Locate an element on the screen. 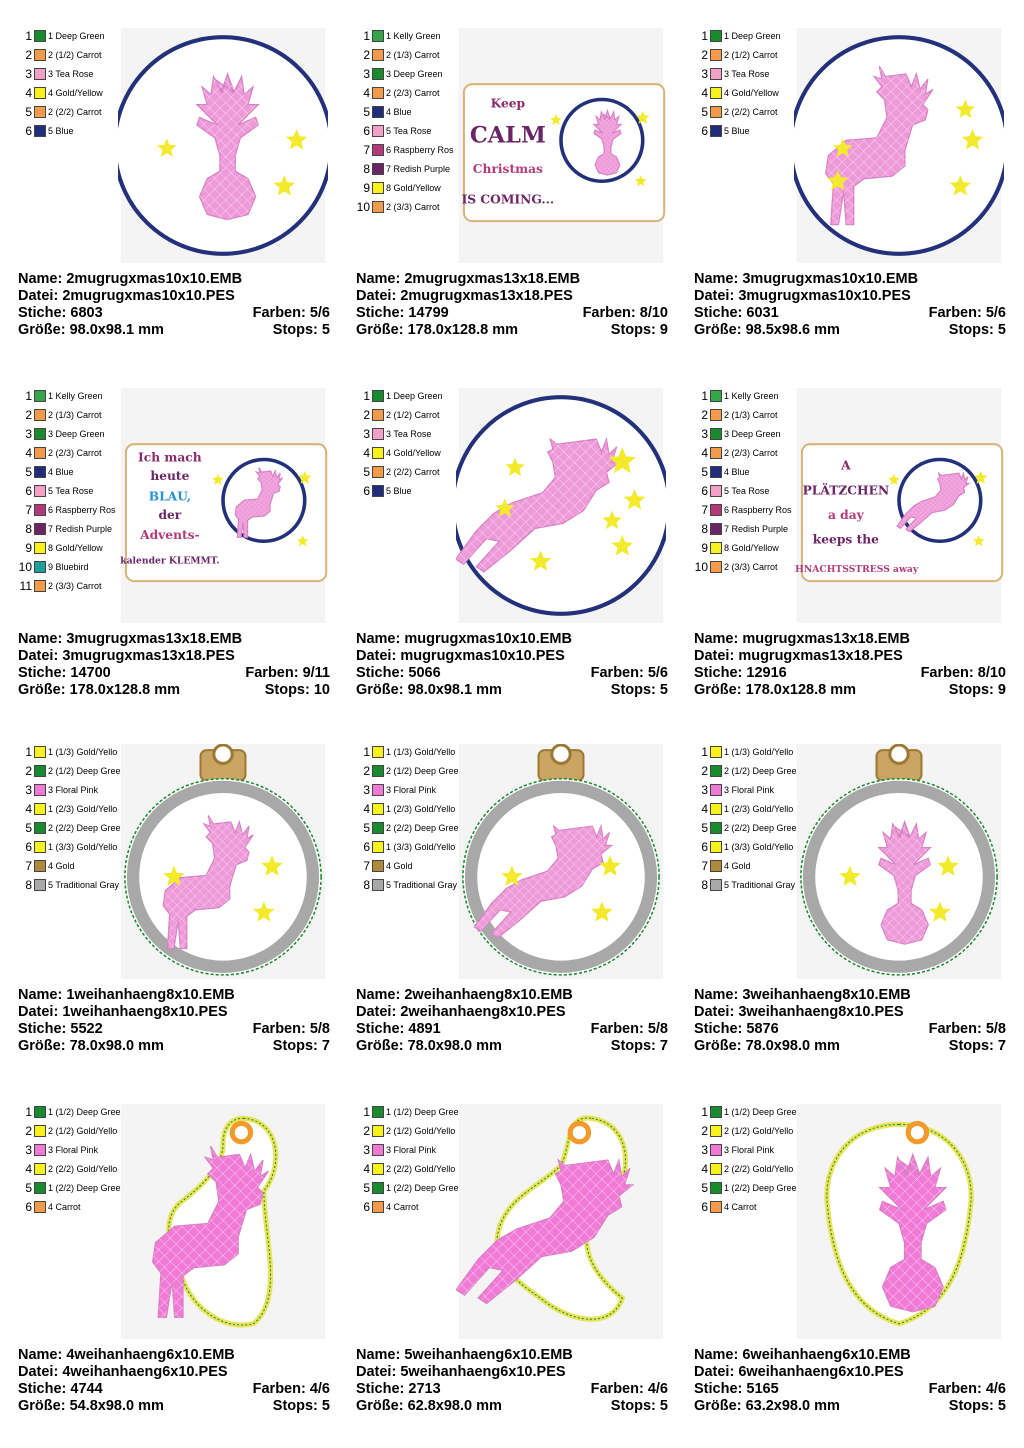 This screenshot has width=1024, height=1448. color-swatch-row: 5 2 (2/2) Carrot is located at coordinates (398, 471).